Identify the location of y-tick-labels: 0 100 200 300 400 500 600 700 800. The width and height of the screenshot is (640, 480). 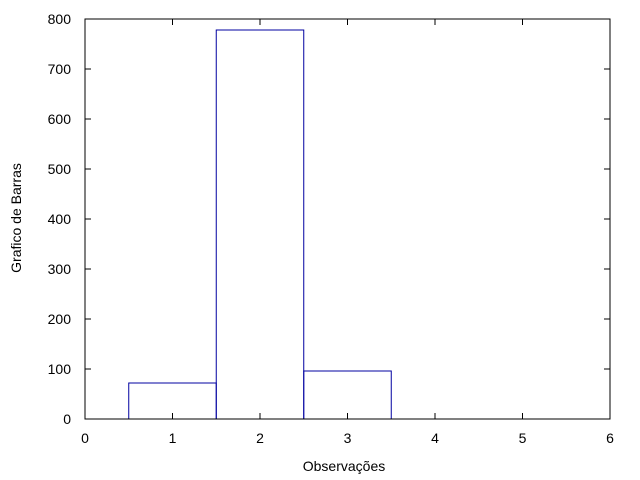
(60, 219).